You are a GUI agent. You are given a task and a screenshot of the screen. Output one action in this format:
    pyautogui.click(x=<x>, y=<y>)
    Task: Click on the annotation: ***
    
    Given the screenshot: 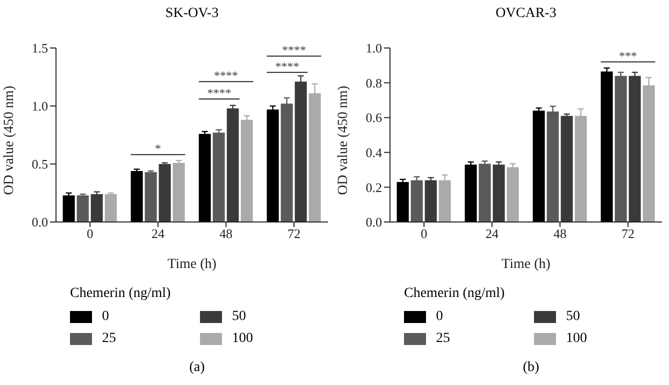 What is the action you would take?
    pyautogui.click(x=628, y=55)
    